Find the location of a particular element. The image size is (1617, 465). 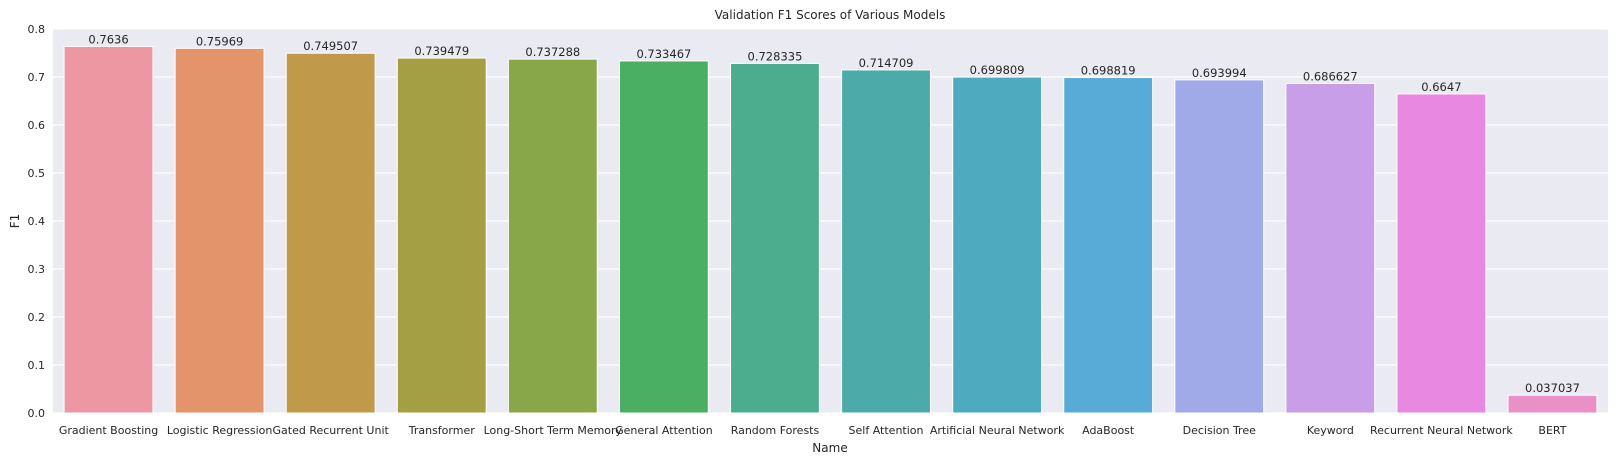

y-tick-label: 0.2 is located at coordinates (37, 317).